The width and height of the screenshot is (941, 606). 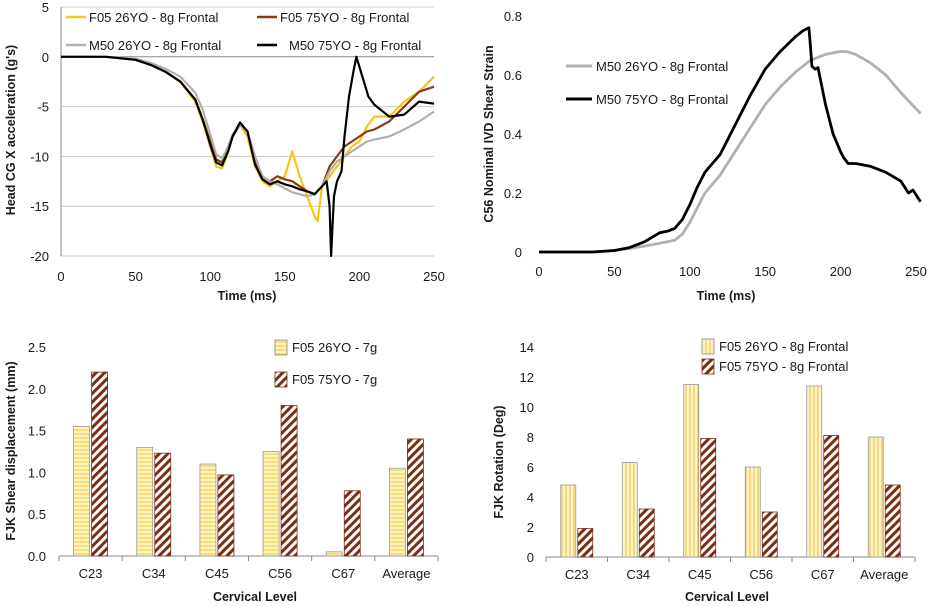 What do you see at coordinates (334, 347) in the screenshot?
I see `legend-label: F05 26YO - 7g` at bounding box center [334, 347].